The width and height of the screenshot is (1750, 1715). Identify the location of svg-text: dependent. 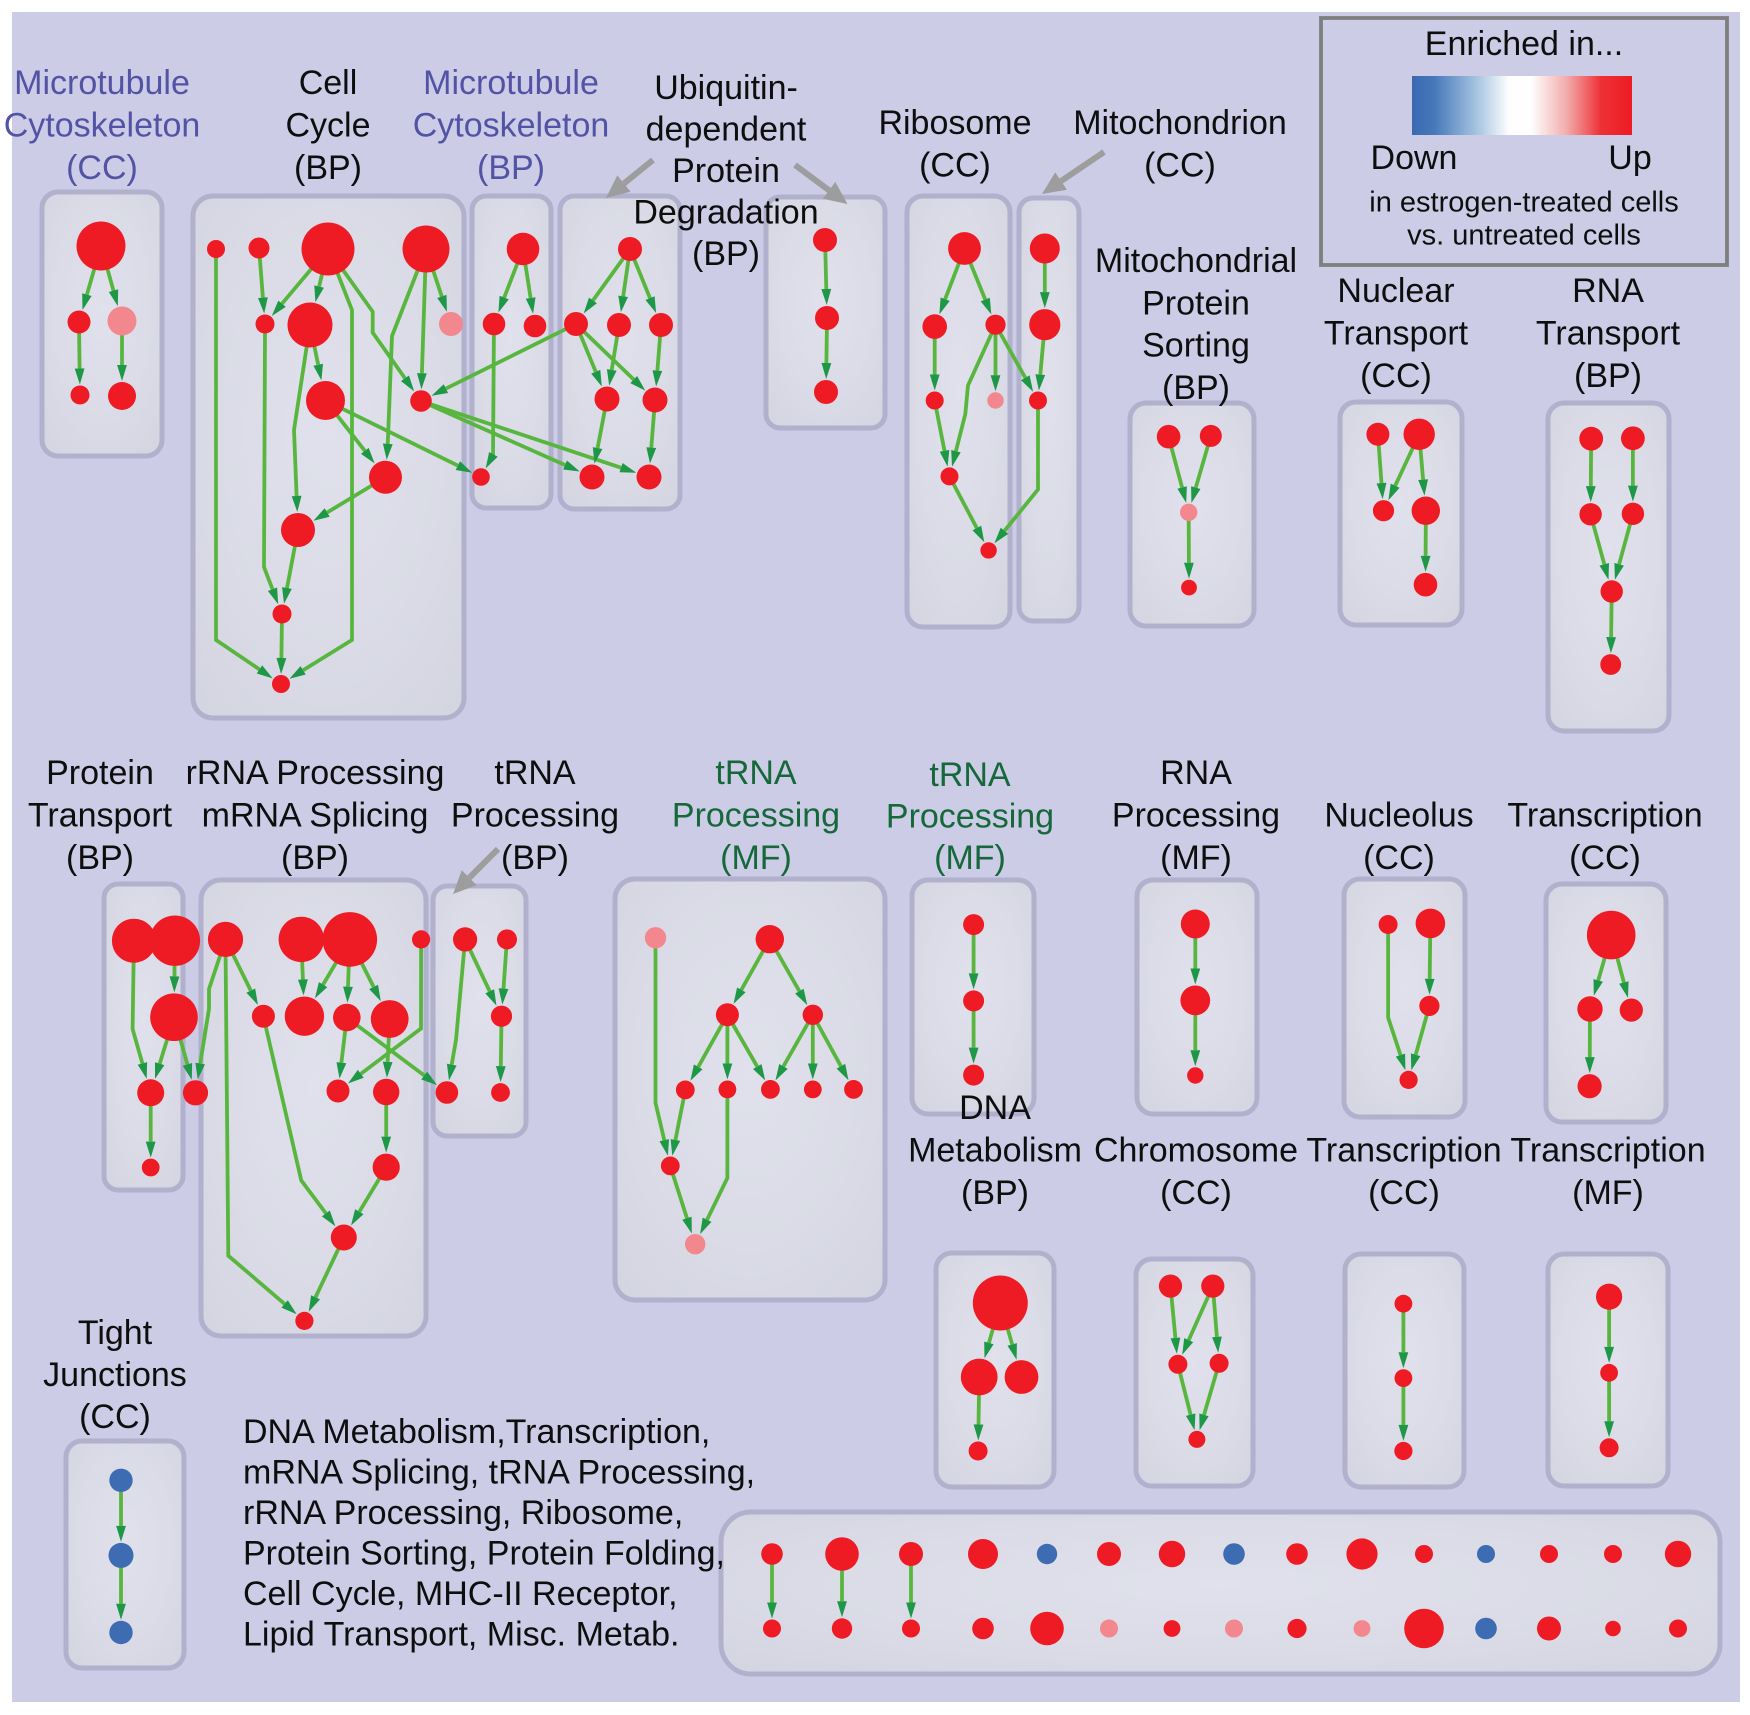
(726, 129).